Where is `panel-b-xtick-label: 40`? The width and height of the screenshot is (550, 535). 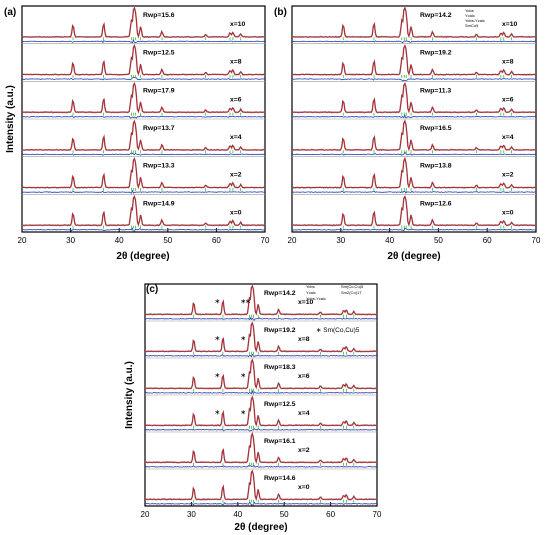
panel-b-xtick-label: 40 is located at coordinates (389, 240).